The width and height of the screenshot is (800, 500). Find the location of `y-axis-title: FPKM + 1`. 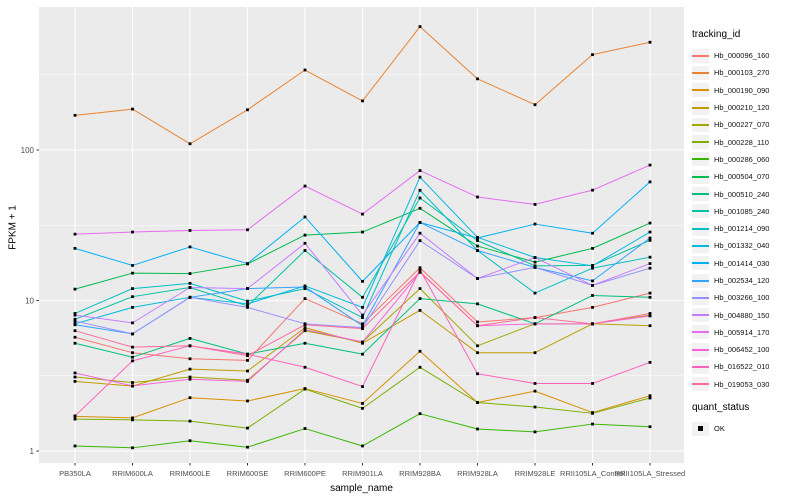

y-axis-title: FPKM + 1 is located at coordinates (13, 227).